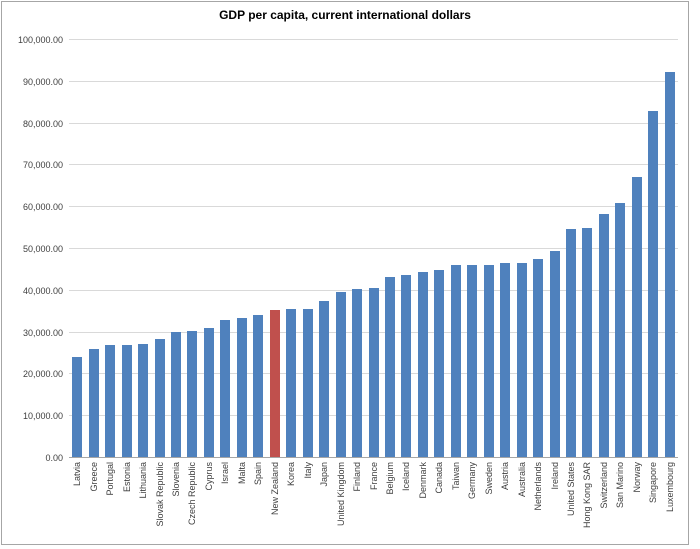  I want to click on bar-denmark, so click(422, 364).